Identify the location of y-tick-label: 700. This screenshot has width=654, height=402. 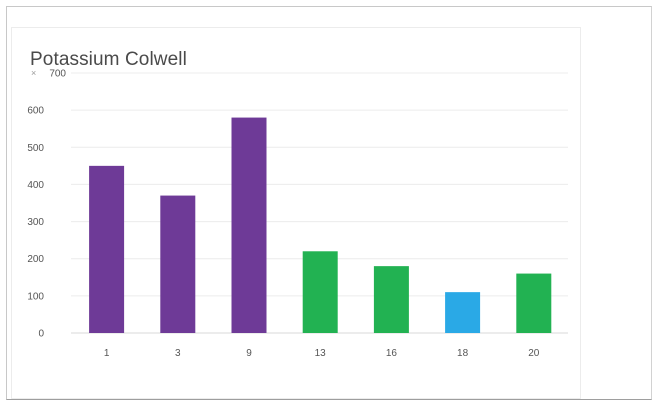
(57, 74).